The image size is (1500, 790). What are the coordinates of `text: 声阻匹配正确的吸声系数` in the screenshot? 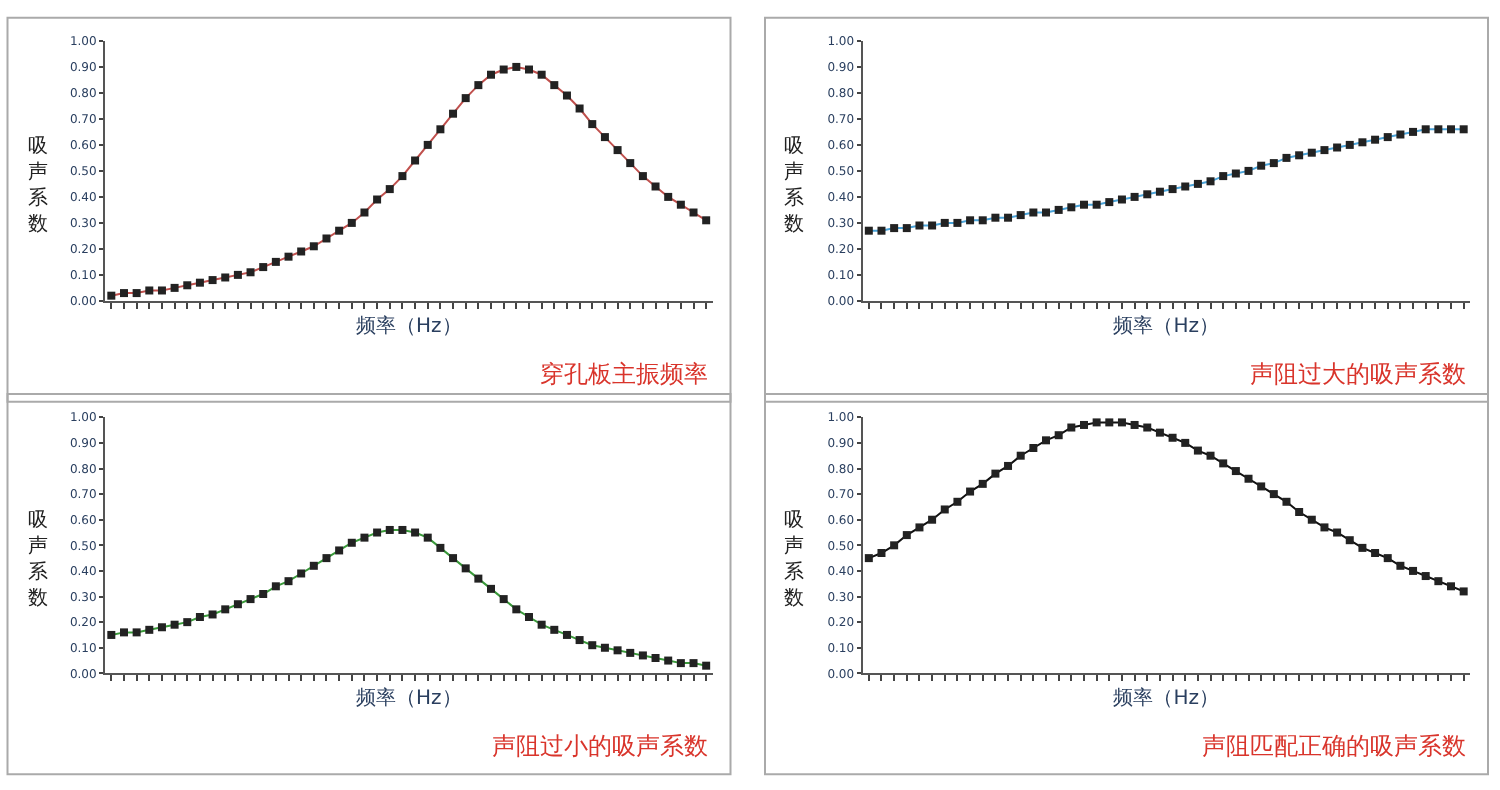 It's located at (1334, 746).